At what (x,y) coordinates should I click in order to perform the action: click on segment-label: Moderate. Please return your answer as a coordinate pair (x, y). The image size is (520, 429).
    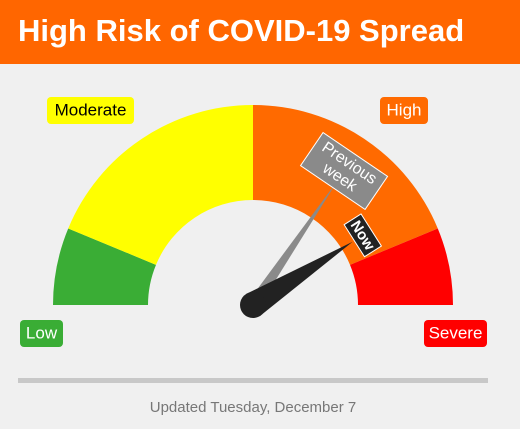
    Looking at the image, I should click on (91, 109).